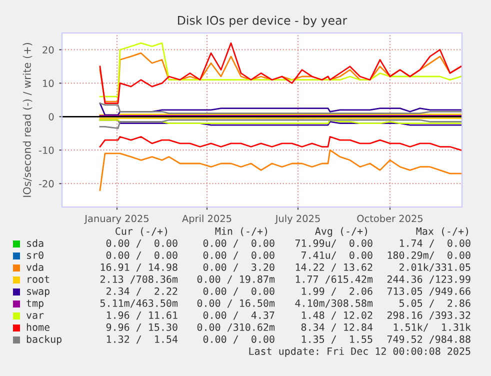  I want to click on text: 0.00 /310.62m, so click(236, 327).